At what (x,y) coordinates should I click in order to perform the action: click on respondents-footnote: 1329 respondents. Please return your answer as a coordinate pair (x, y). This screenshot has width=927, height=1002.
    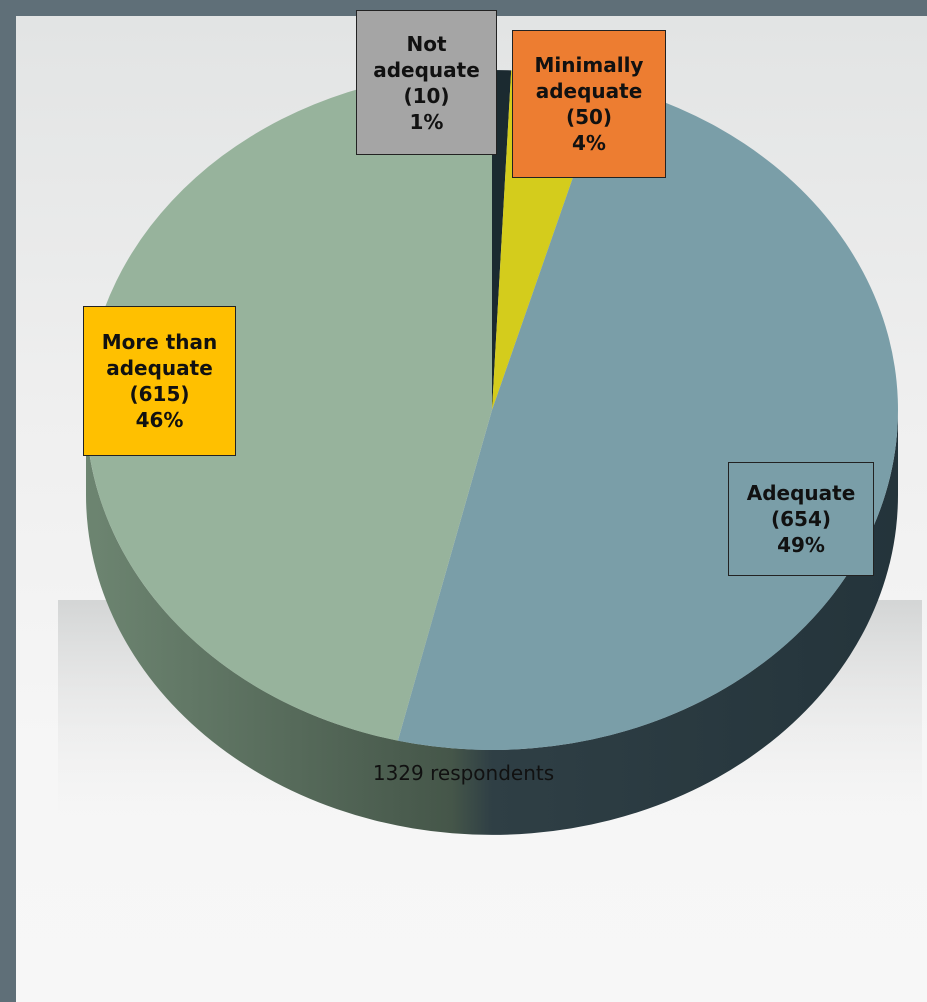
    Looking at the image, I should click on (463, 773).